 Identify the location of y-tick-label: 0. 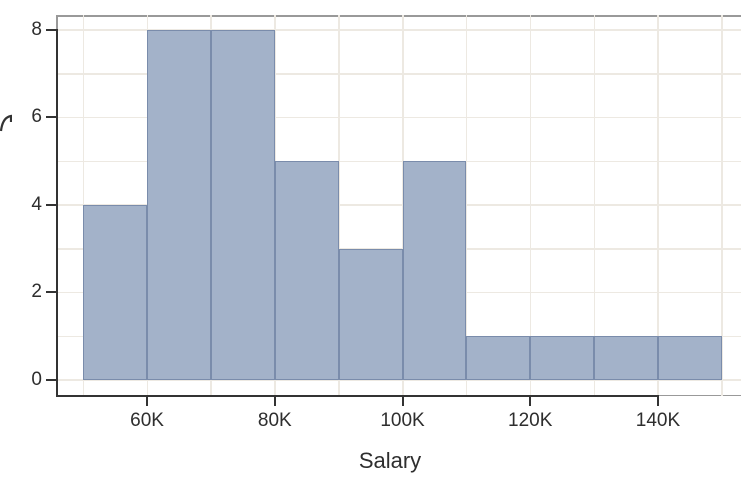
(36, 379).